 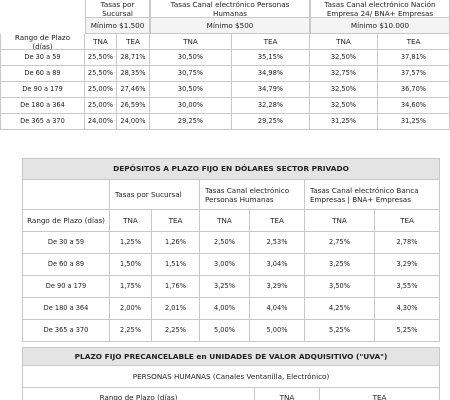 I want to click on rate: 3,55%, so click(x=407, y=287).